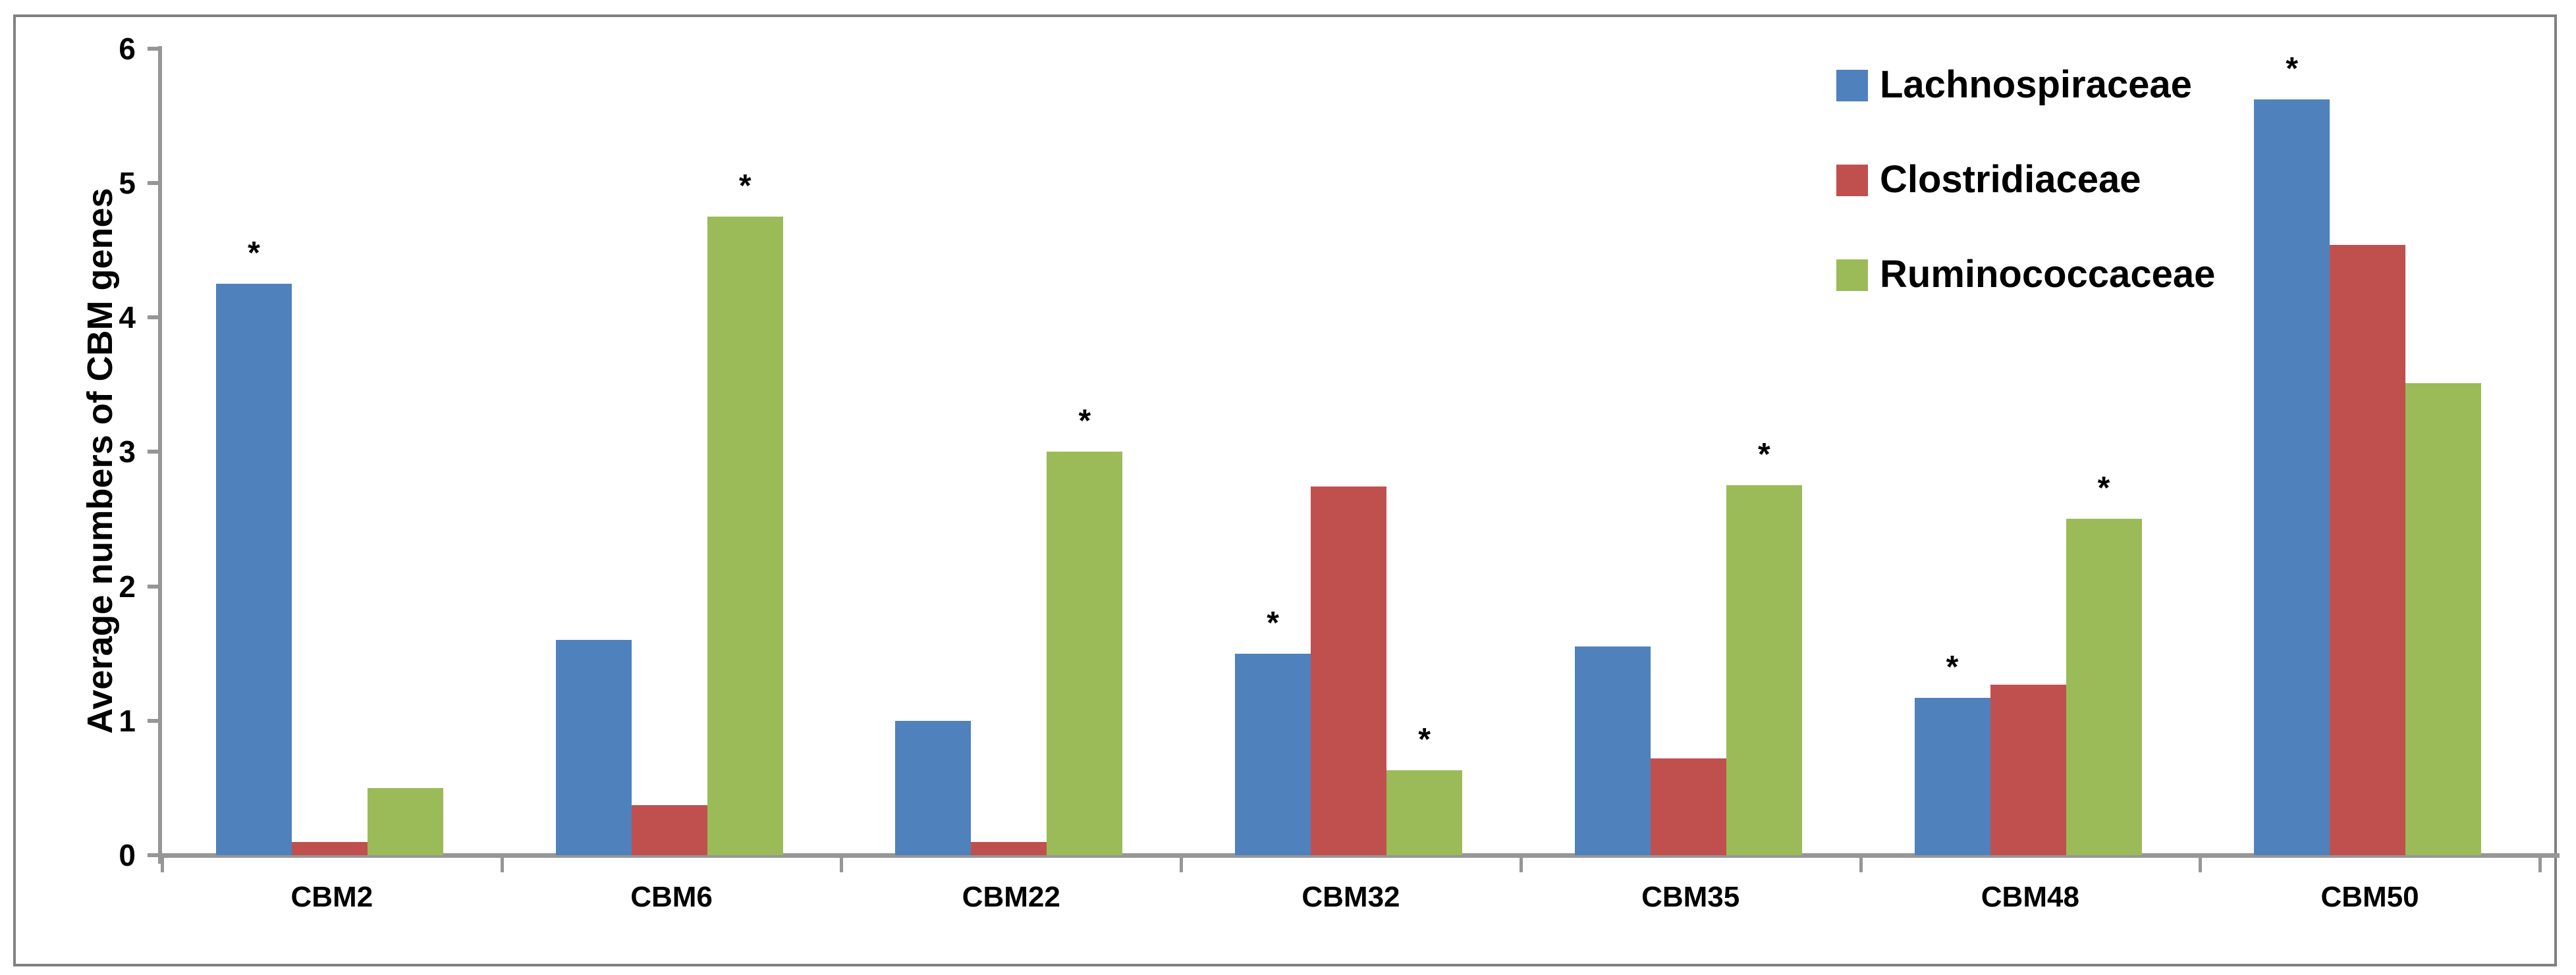 This screenshot has height=975, width=2576. What do you see at coordinates (127, 720) in the screenshot?
I see `y-tick-label: 1` at bounding box center [127, 720].